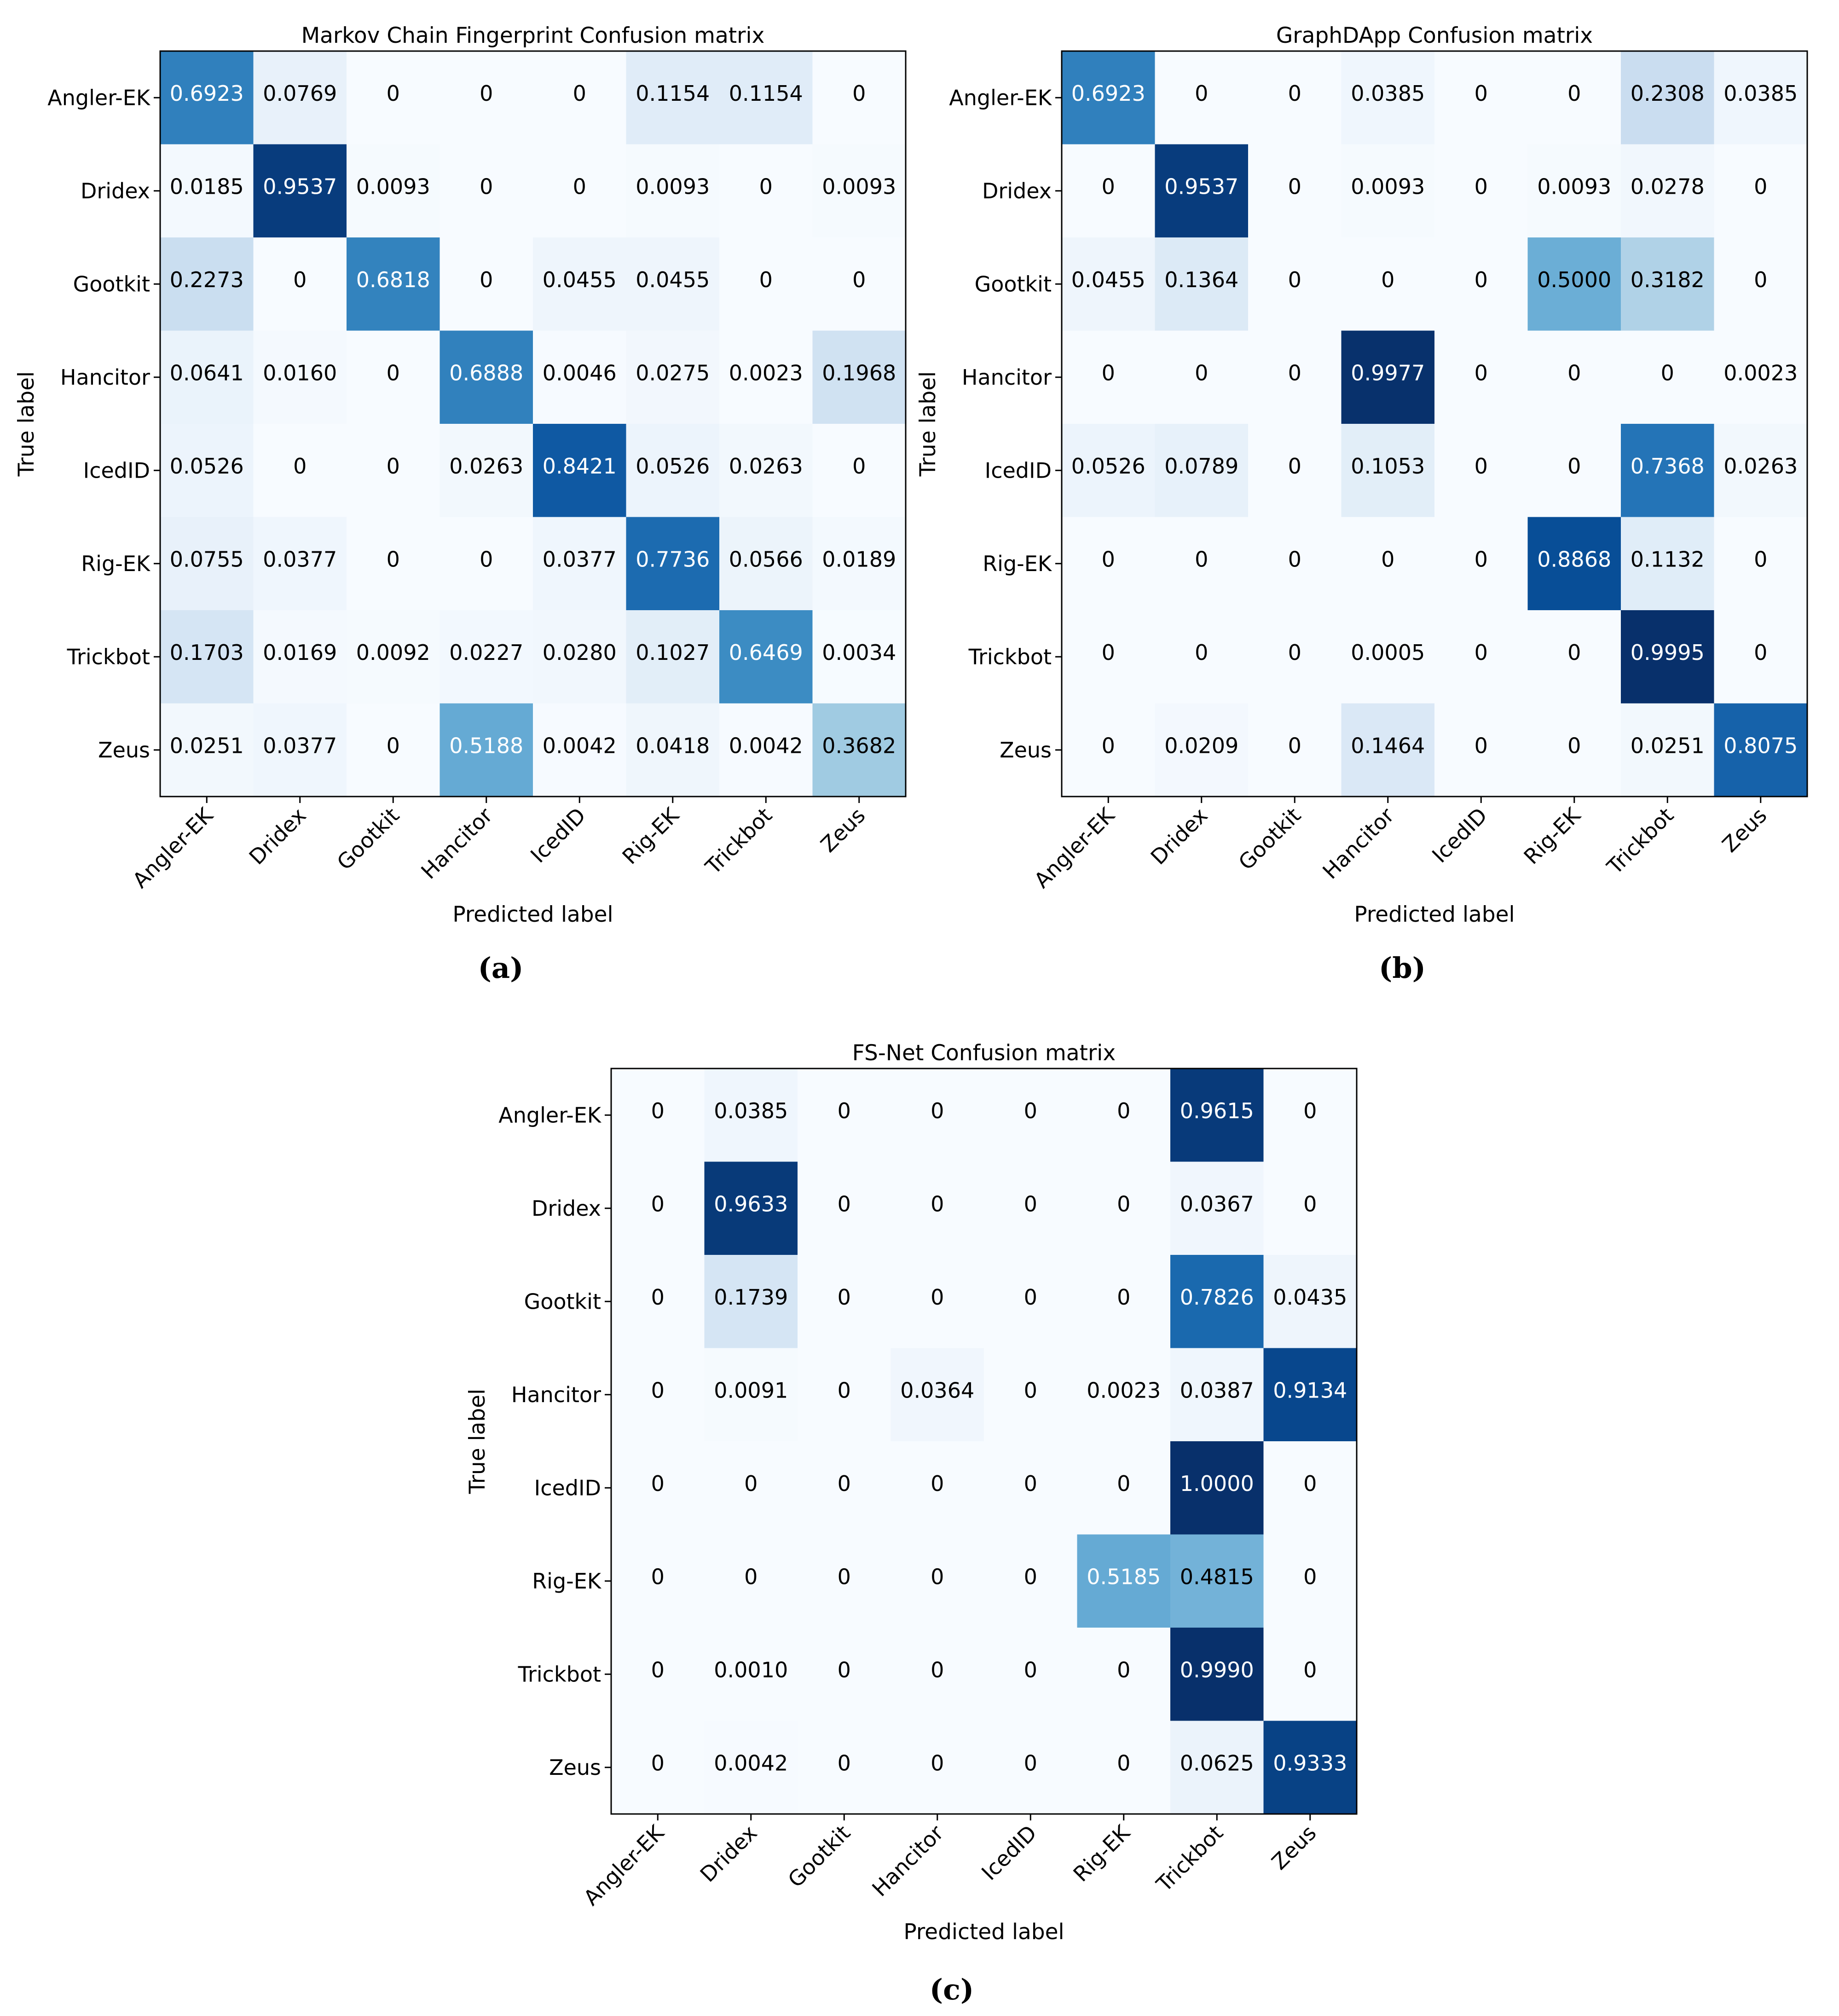 This screenshot has width=1839, height=2016. What do you see at coordinates (1552, 835) in the screenshot?
I see `x-tick-label: Rig-EK` at bounding box center [1552, 835].